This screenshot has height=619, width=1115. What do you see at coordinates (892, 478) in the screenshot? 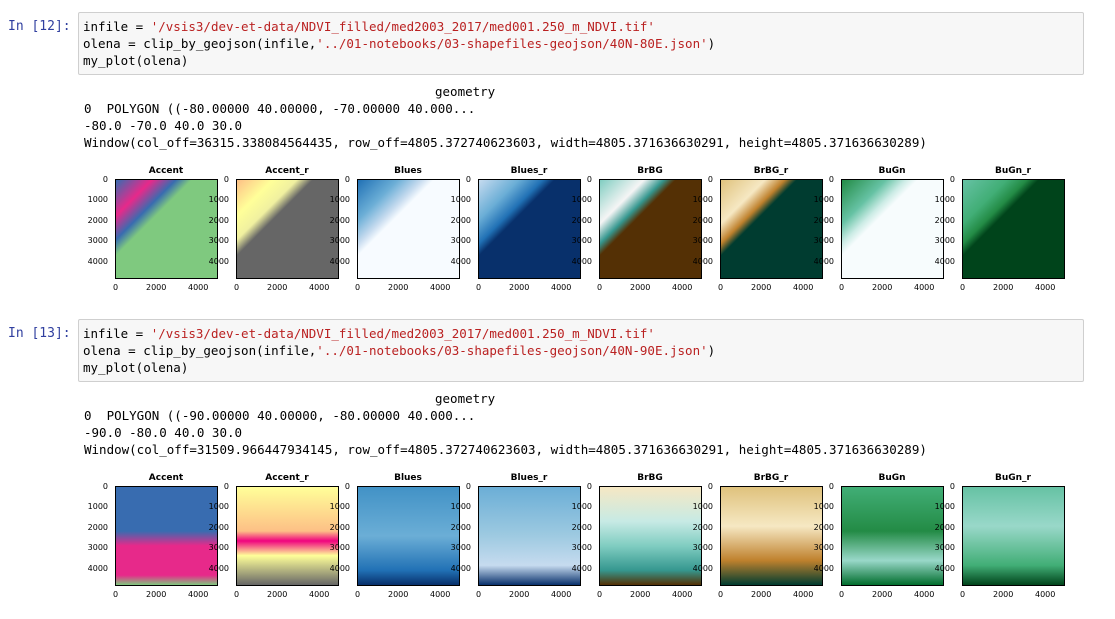
I see `subplot-title: BuGn` at bounding box center [892, 478].